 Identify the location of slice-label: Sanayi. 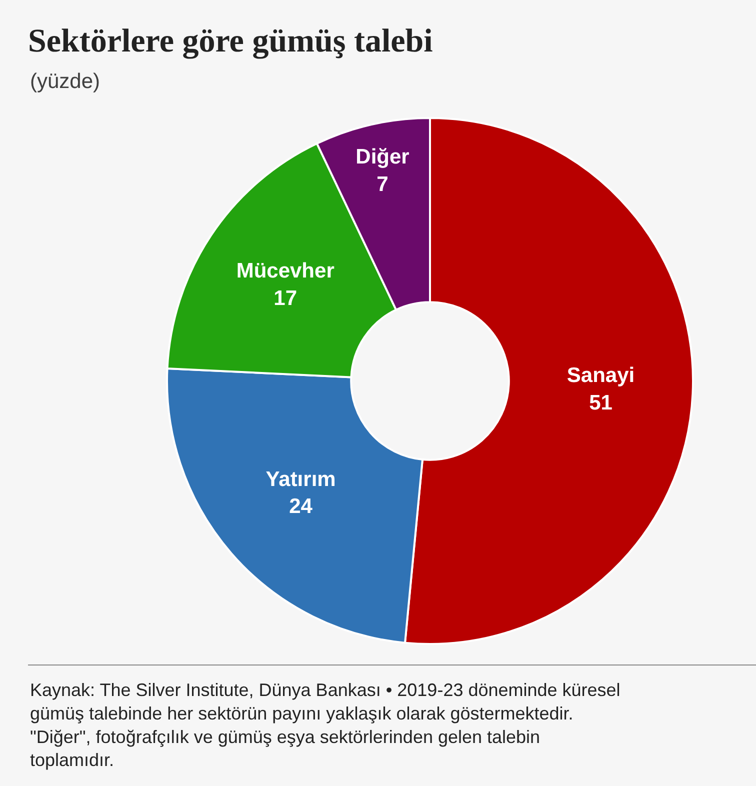
(600, 375).